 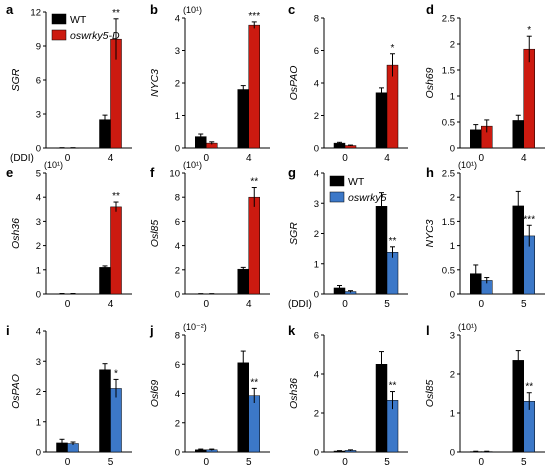 What do you see at coordinates (177, 394) in the screenshot?
I see `y-tick-label-j: 4` at bounding box center [177, 394].